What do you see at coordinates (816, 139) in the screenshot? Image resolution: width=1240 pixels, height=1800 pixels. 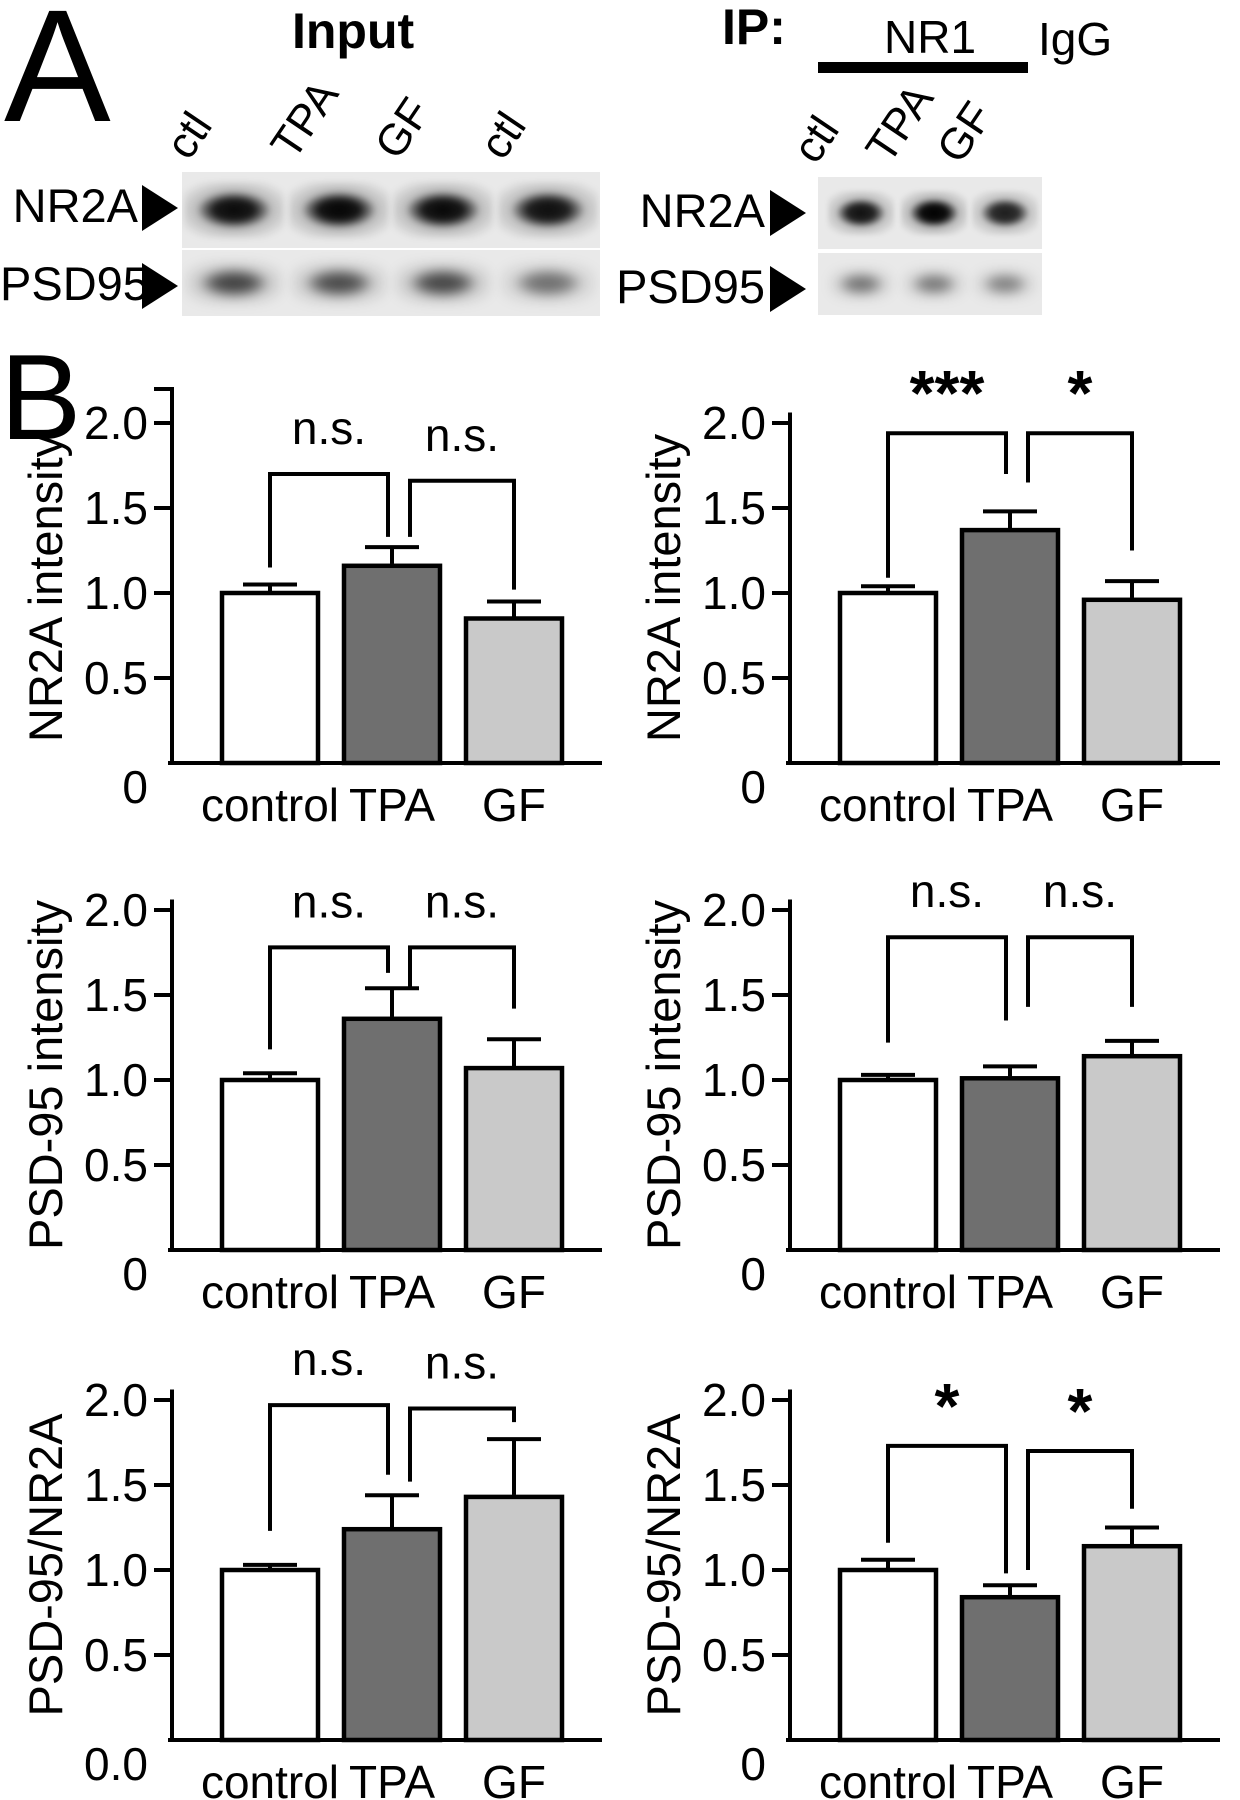 I see `lane-label-ip-0: ctl` at bounding box center [816, 139].